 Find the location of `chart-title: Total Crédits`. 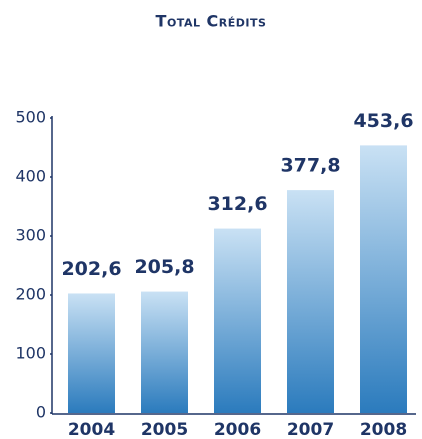

chart-title: Total Crédits is located at coordinates (211, 21).